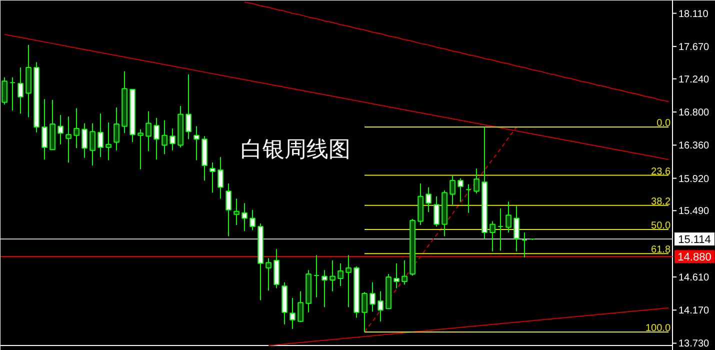 The height and width of the screenshot is (350, 715). I want to click on y-tick-label: 15.490, so click(694, 212).